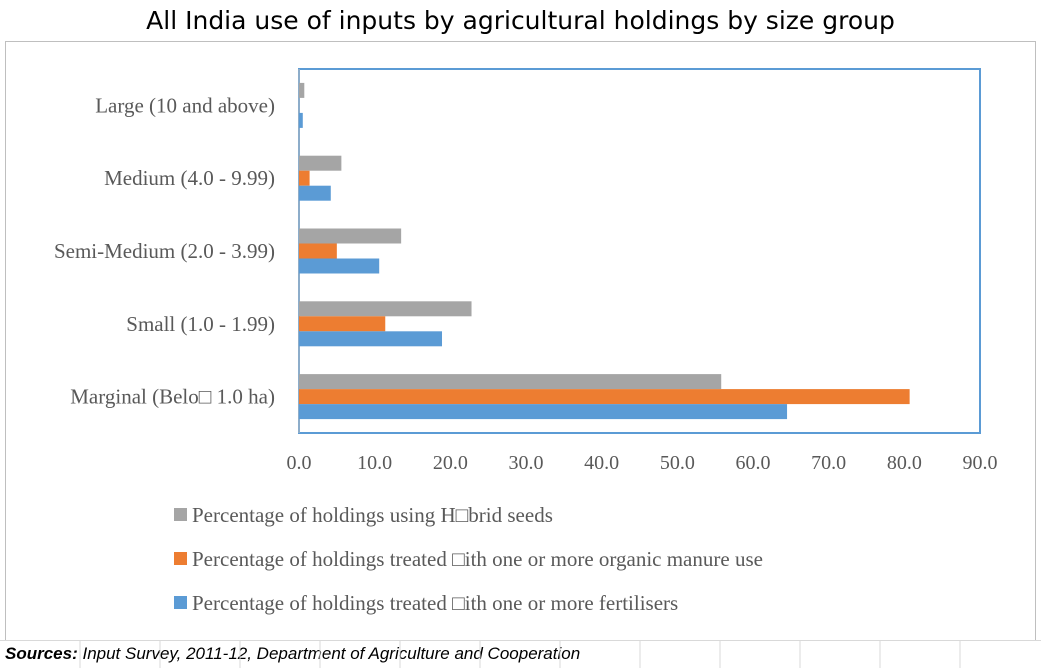  Describe the element at coordinates (41, 653) in the screenshot. I see `sources-label: Sources:` at that location.